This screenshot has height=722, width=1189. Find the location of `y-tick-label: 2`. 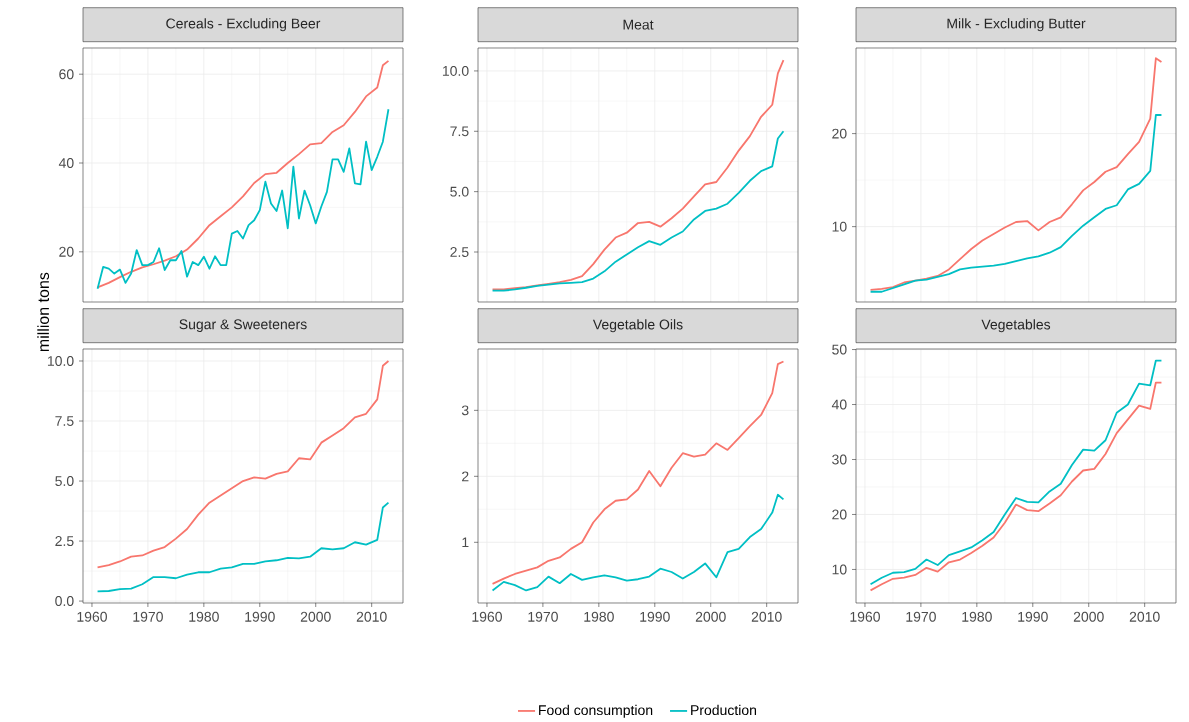

y-tick-label: 2 is located at coordinates (465, 476).